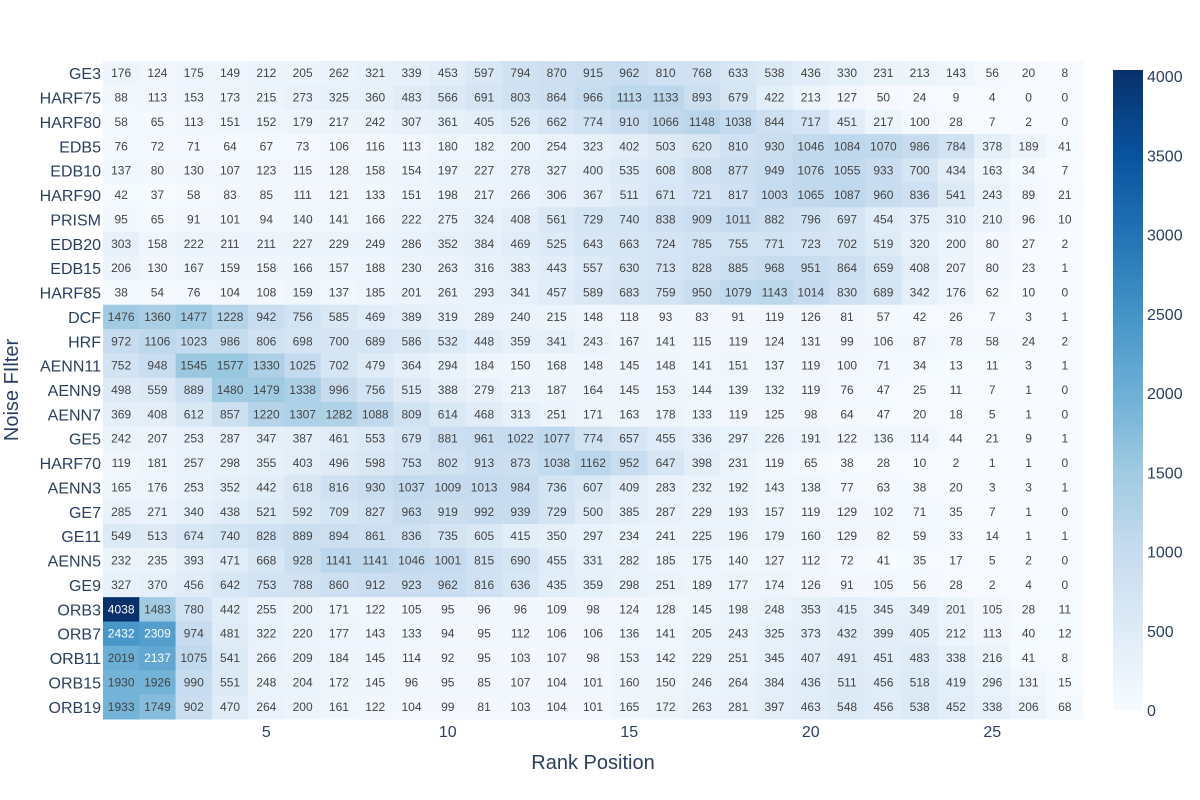 Image resolution: width=1200 pixels, height=800 pixels. What do you see at coordinates (884, 561) in the screenshot?
I see `cell-value-label: 41` at bounding box center [884, 561].